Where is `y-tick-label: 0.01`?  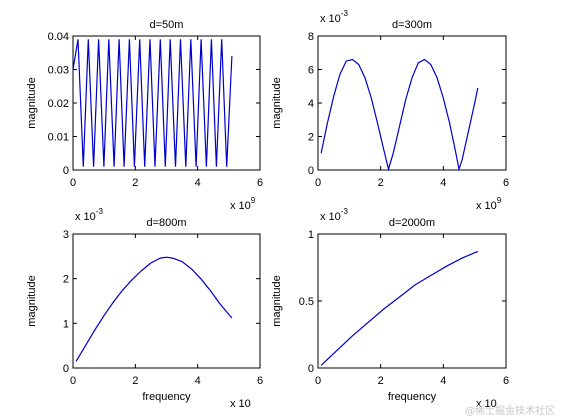 y-tick-label: 0.01 is located at coordinates (58, 138).